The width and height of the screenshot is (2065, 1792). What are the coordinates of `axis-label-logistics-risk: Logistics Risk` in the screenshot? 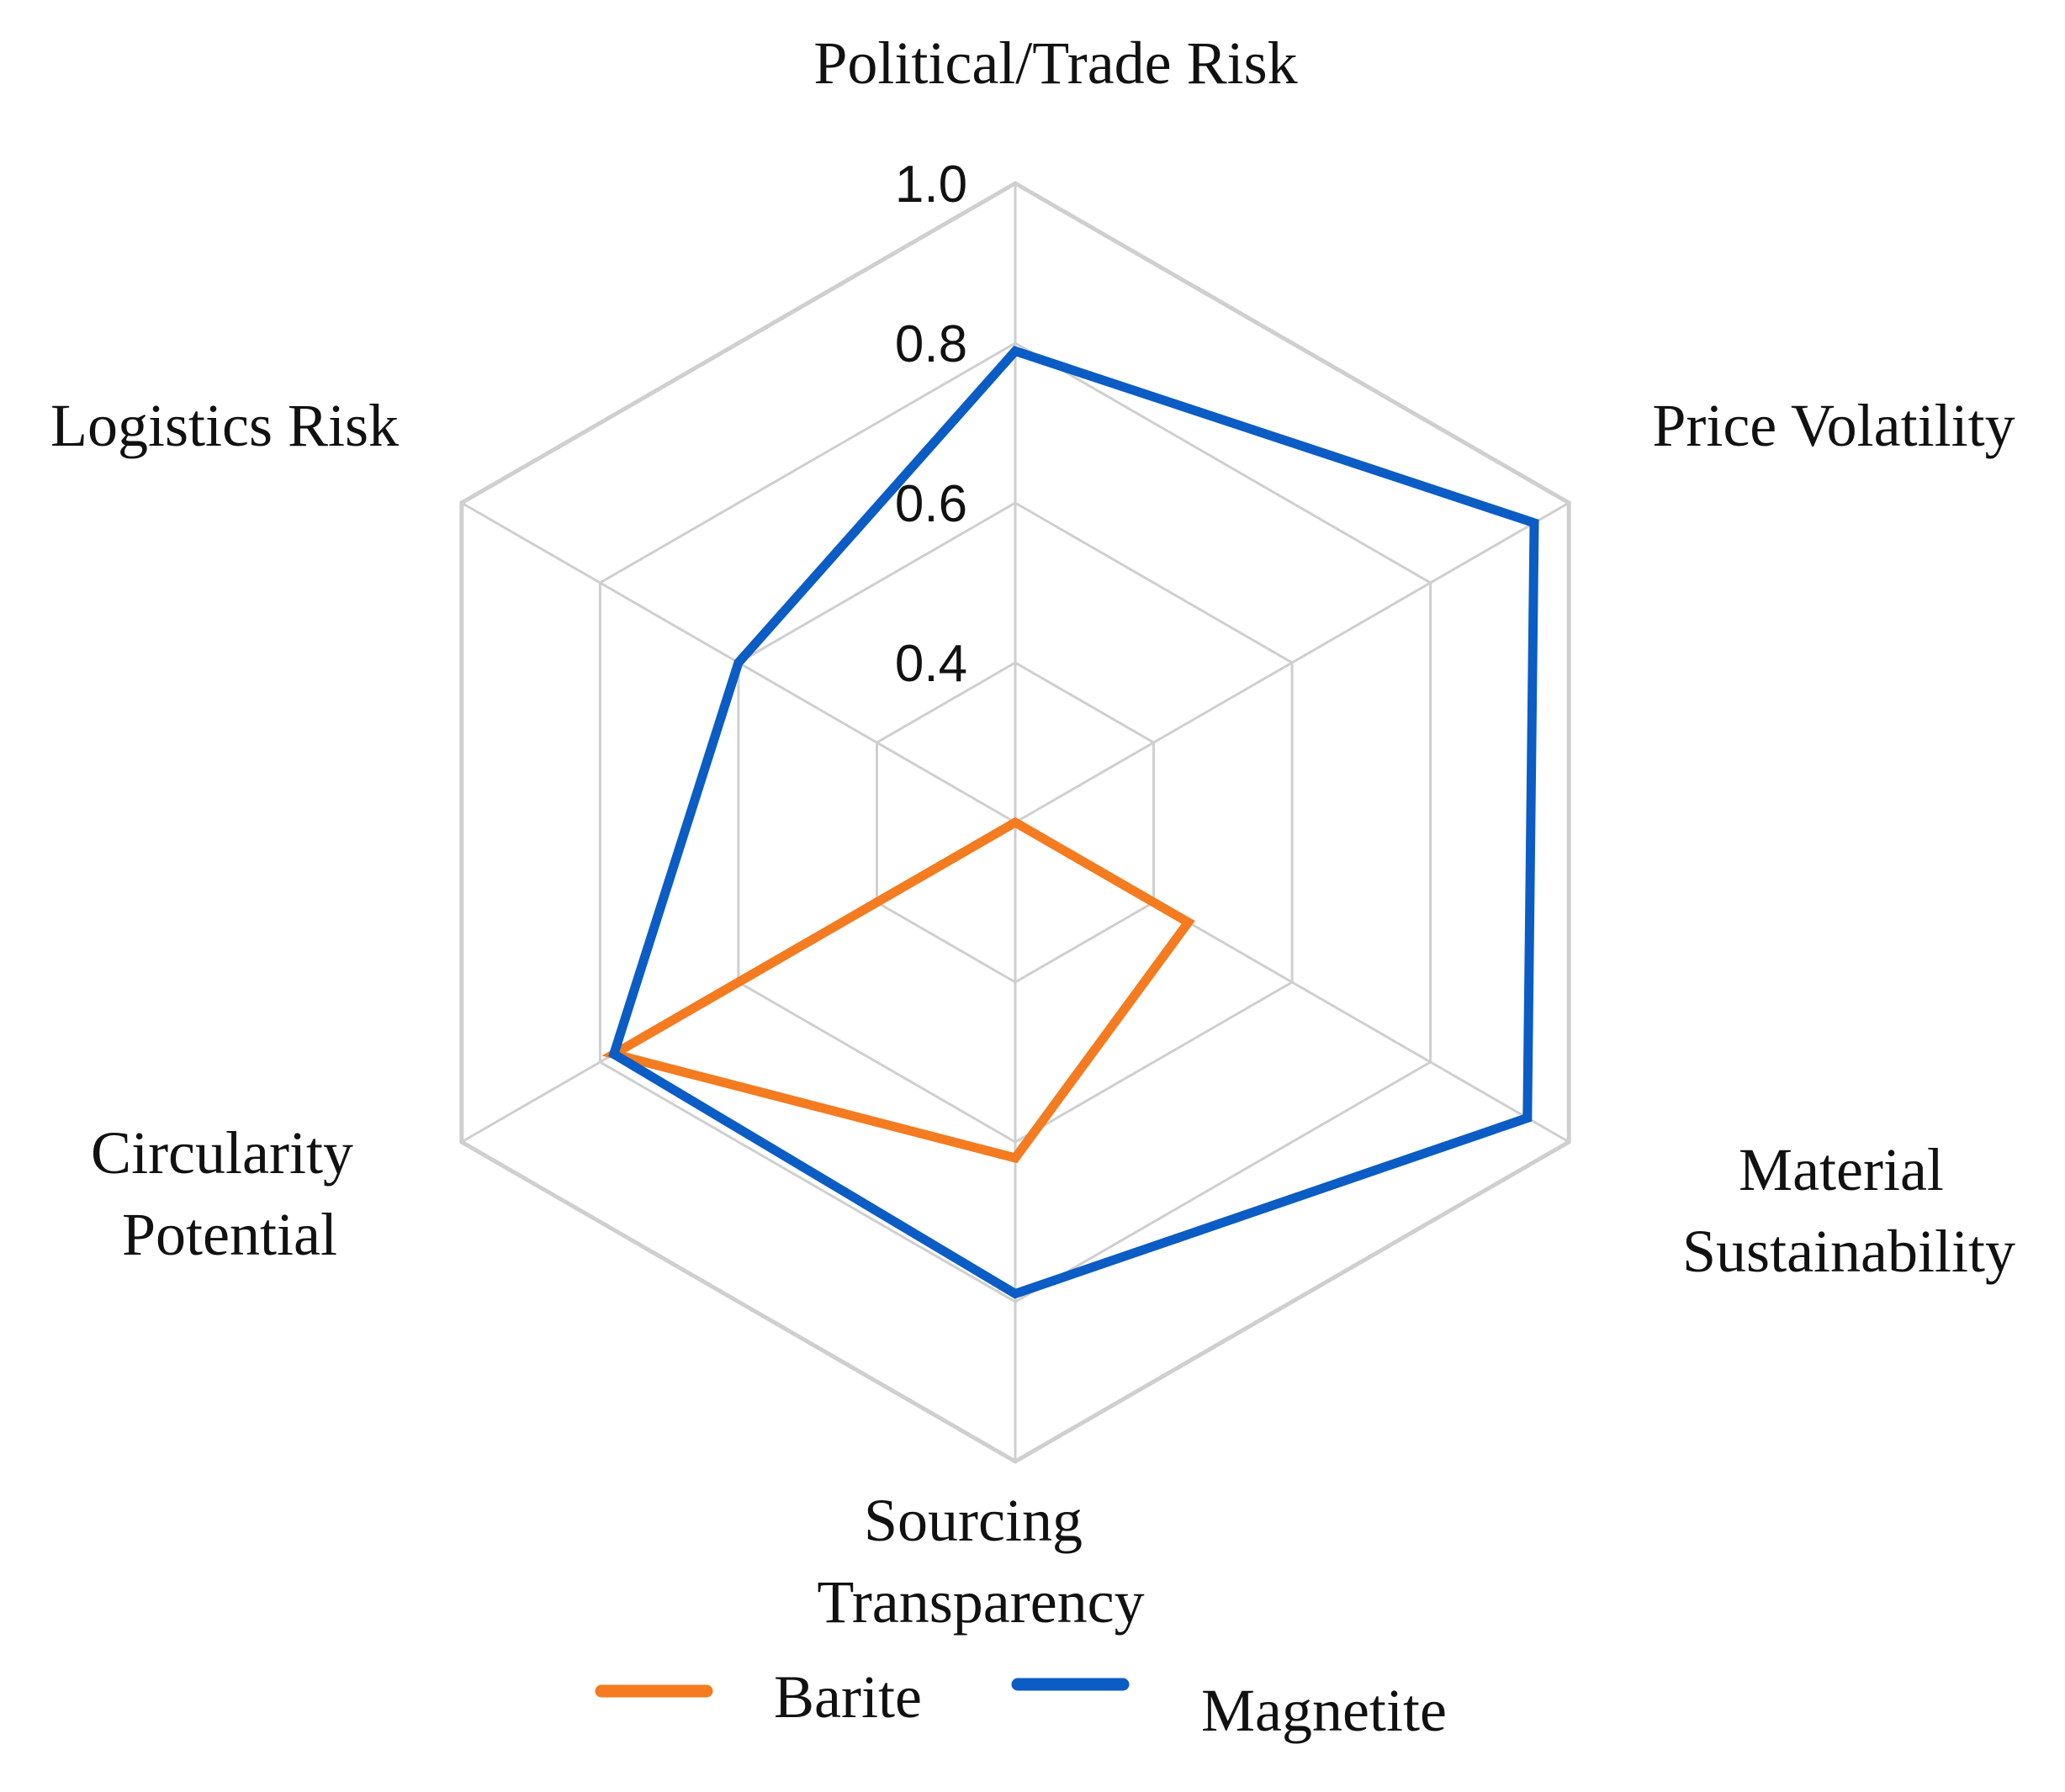 It's located at (224, 425).